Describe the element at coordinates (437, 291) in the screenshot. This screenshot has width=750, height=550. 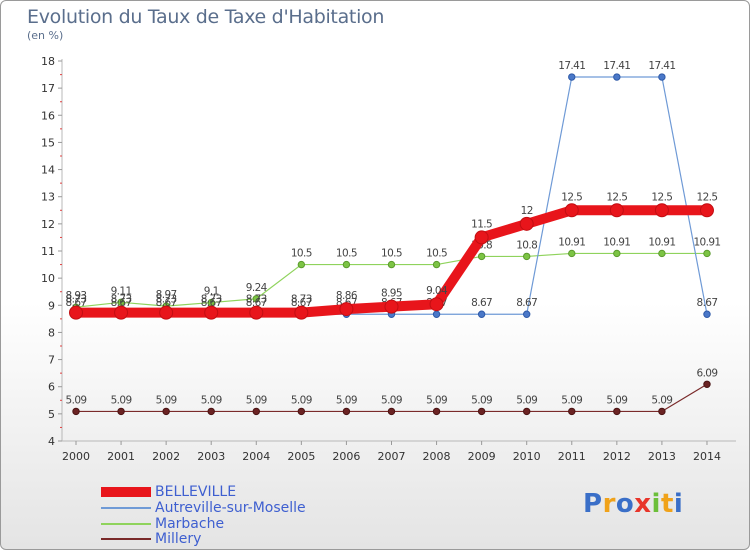
I see `data-label: 9.04` at that location.